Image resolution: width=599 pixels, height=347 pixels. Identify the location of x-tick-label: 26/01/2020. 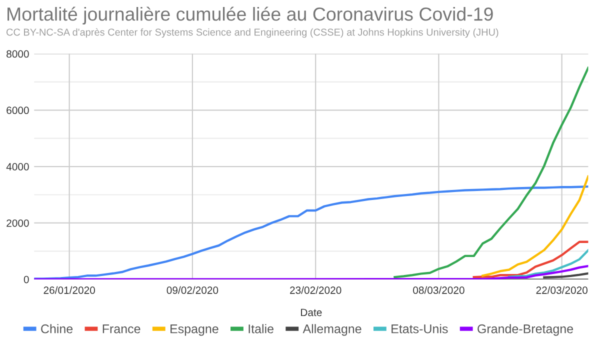
(69, 290).